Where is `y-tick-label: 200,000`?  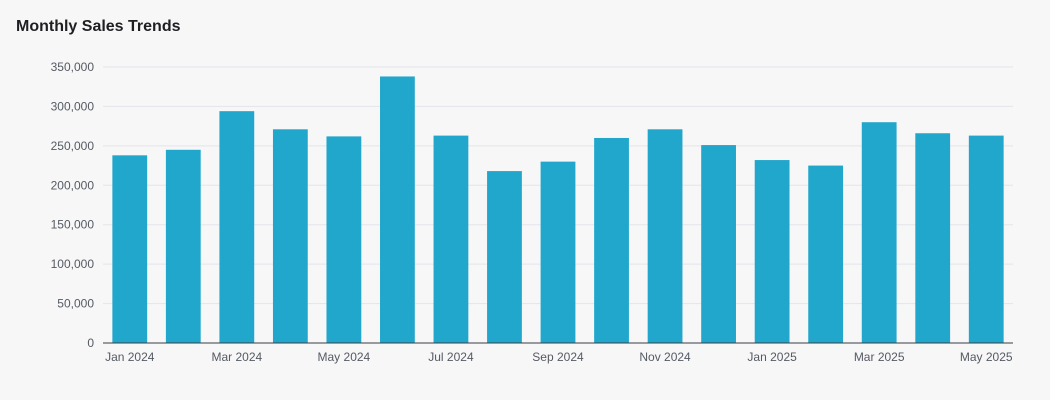
y-tick-label: 200,000 is located at coordinates (73, 185).